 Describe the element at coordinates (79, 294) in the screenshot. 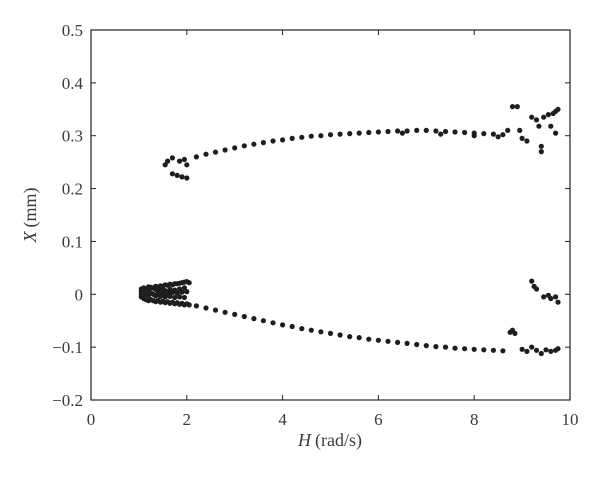

I see `y-tick-label: 0` at that location.